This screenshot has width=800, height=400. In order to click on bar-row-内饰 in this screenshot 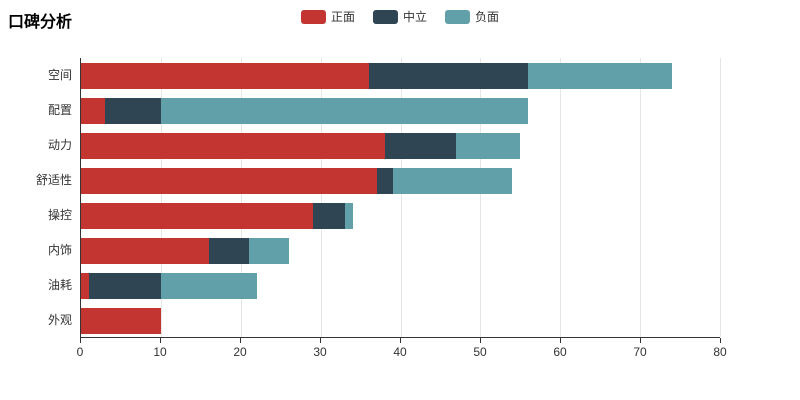, I will do `click(400, 250)`.